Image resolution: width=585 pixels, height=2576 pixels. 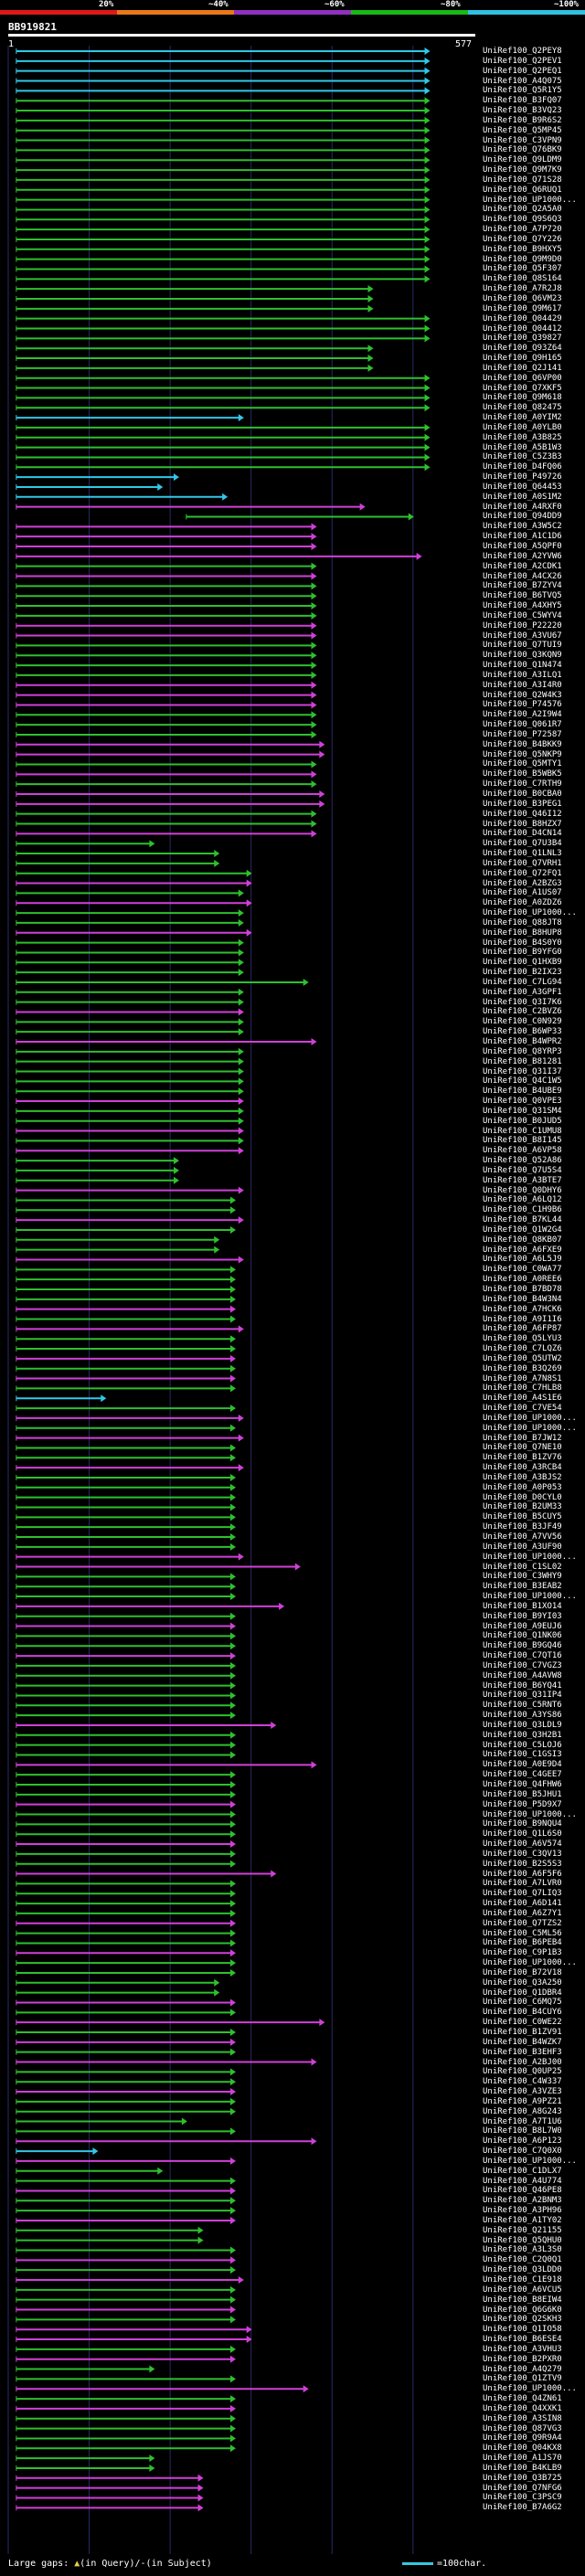 I want to click on hit-label: UniRef100_Q0UP25, so click(x=522, y=2072).